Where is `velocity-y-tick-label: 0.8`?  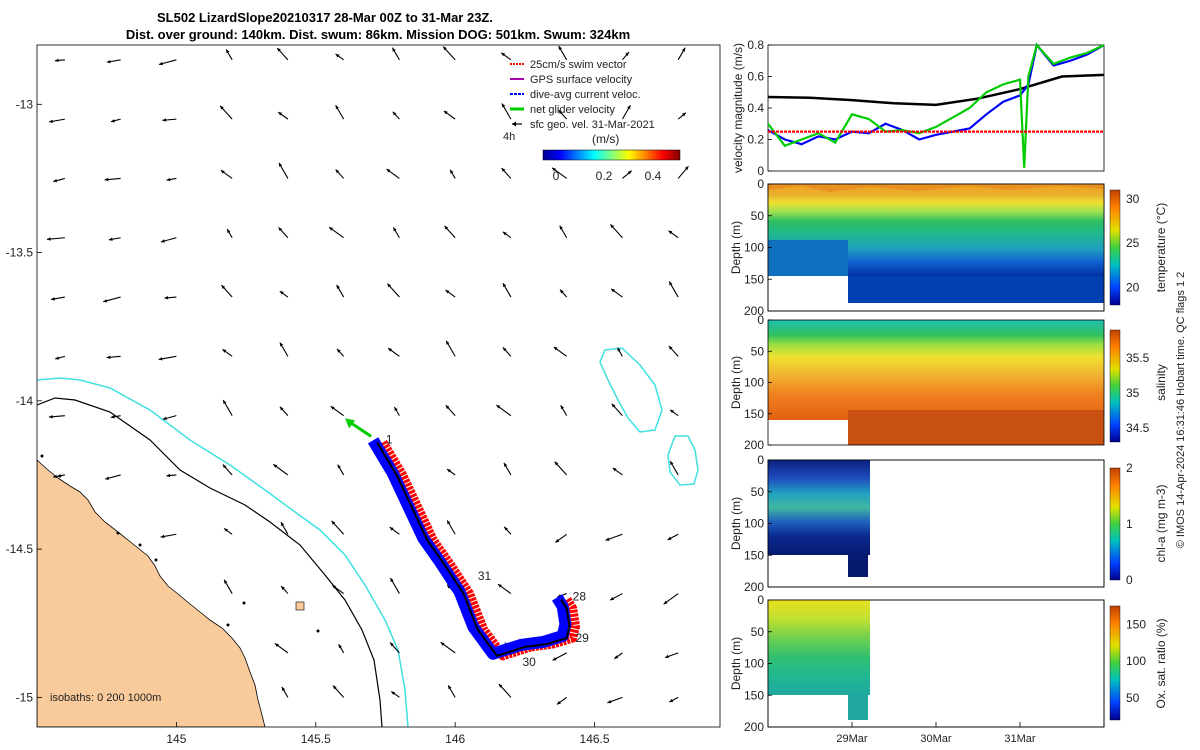
velocity-y-tick-label: 0.8 is located at coordinates (755, 45).